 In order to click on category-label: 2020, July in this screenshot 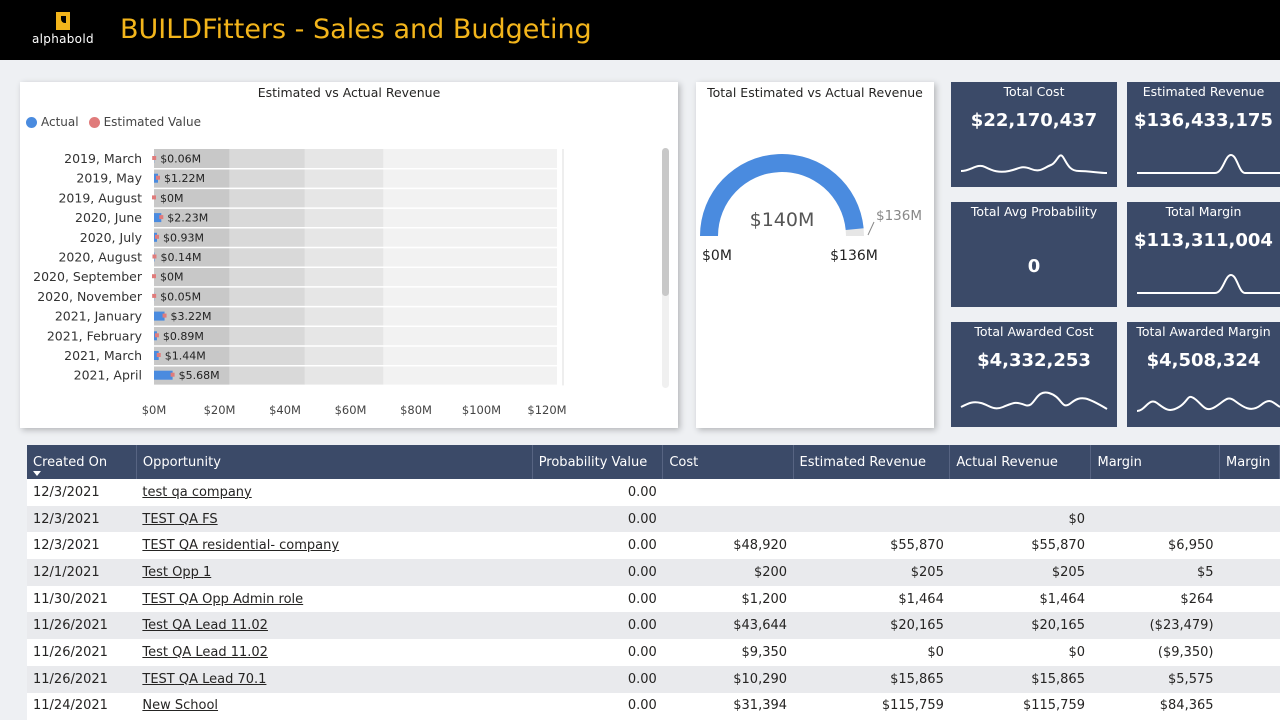, I will do `click(111, 237)`.